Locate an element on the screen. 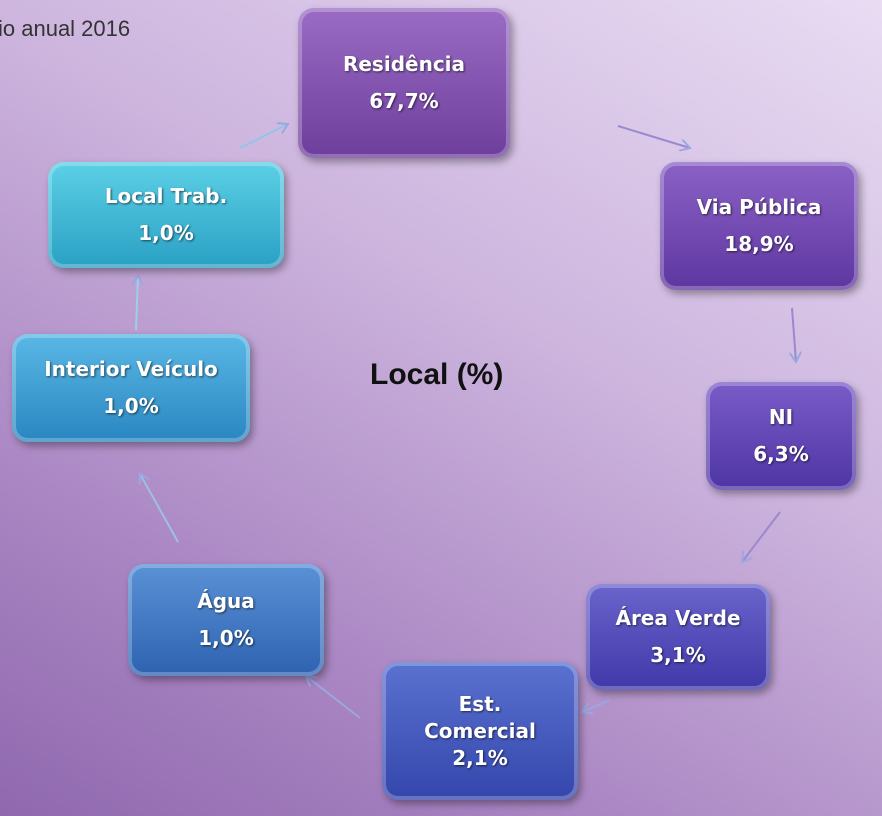 The height and width of the screenshot is (816, 882). node-label: NI is located at coordinates (781, 417).